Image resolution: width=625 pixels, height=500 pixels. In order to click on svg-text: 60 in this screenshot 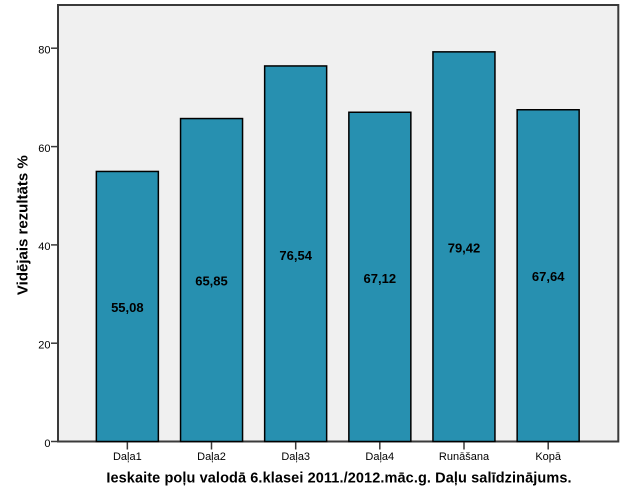, I will do `click(44, 149)`.